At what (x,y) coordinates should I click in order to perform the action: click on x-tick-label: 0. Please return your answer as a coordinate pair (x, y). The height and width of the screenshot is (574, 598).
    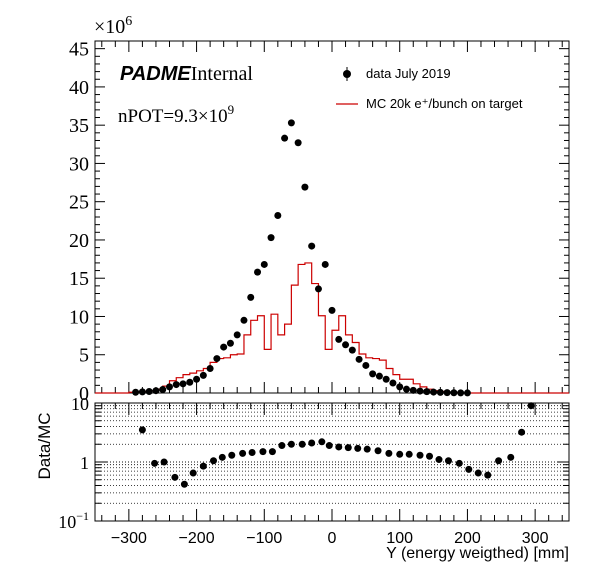
    Looking at the image, I should click on (332, 538).